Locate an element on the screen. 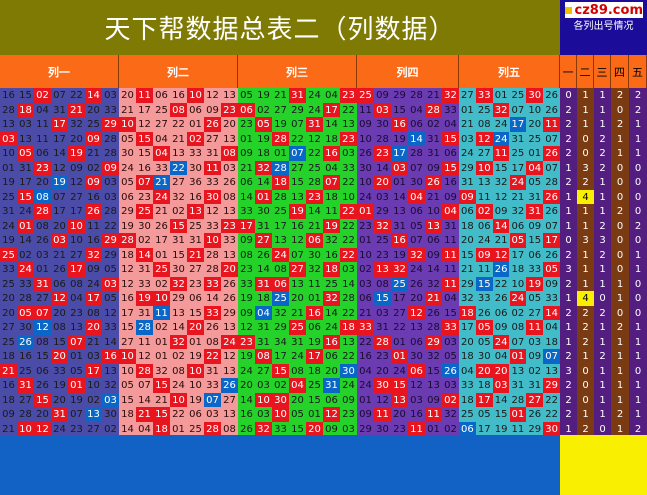 The height and width of the screenshot is (495, 647). table-cell: 08 is located at coordinates (229, 197).